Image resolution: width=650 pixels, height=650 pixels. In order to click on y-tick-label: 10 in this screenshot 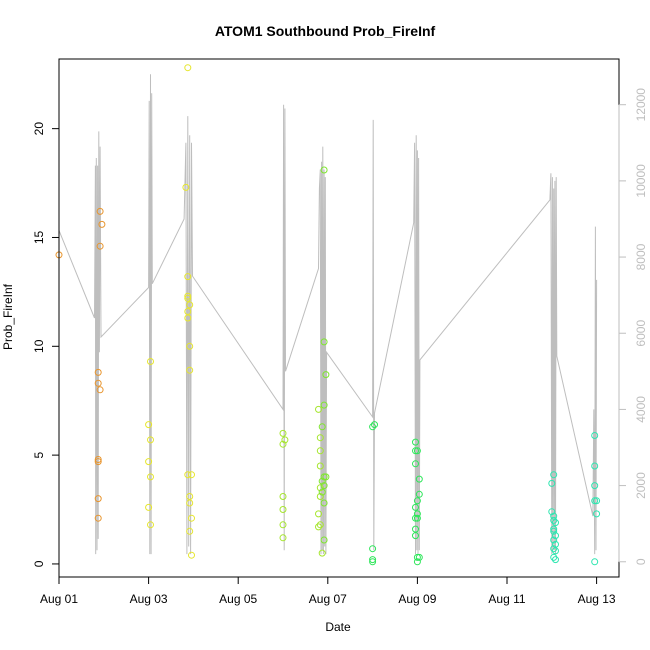, I will do `click(39, 346)`.